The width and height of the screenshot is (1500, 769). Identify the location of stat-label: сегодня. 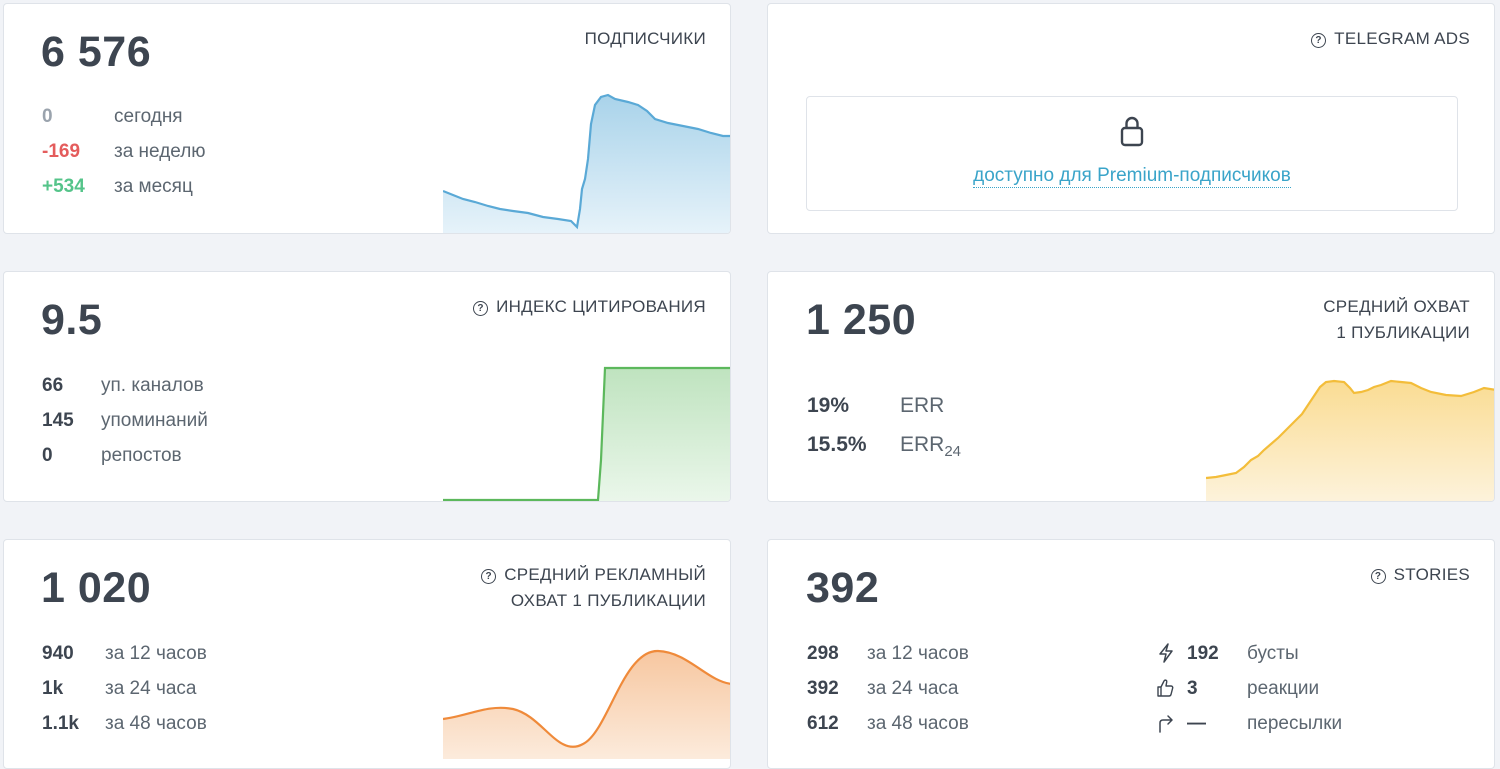
(148, 116).